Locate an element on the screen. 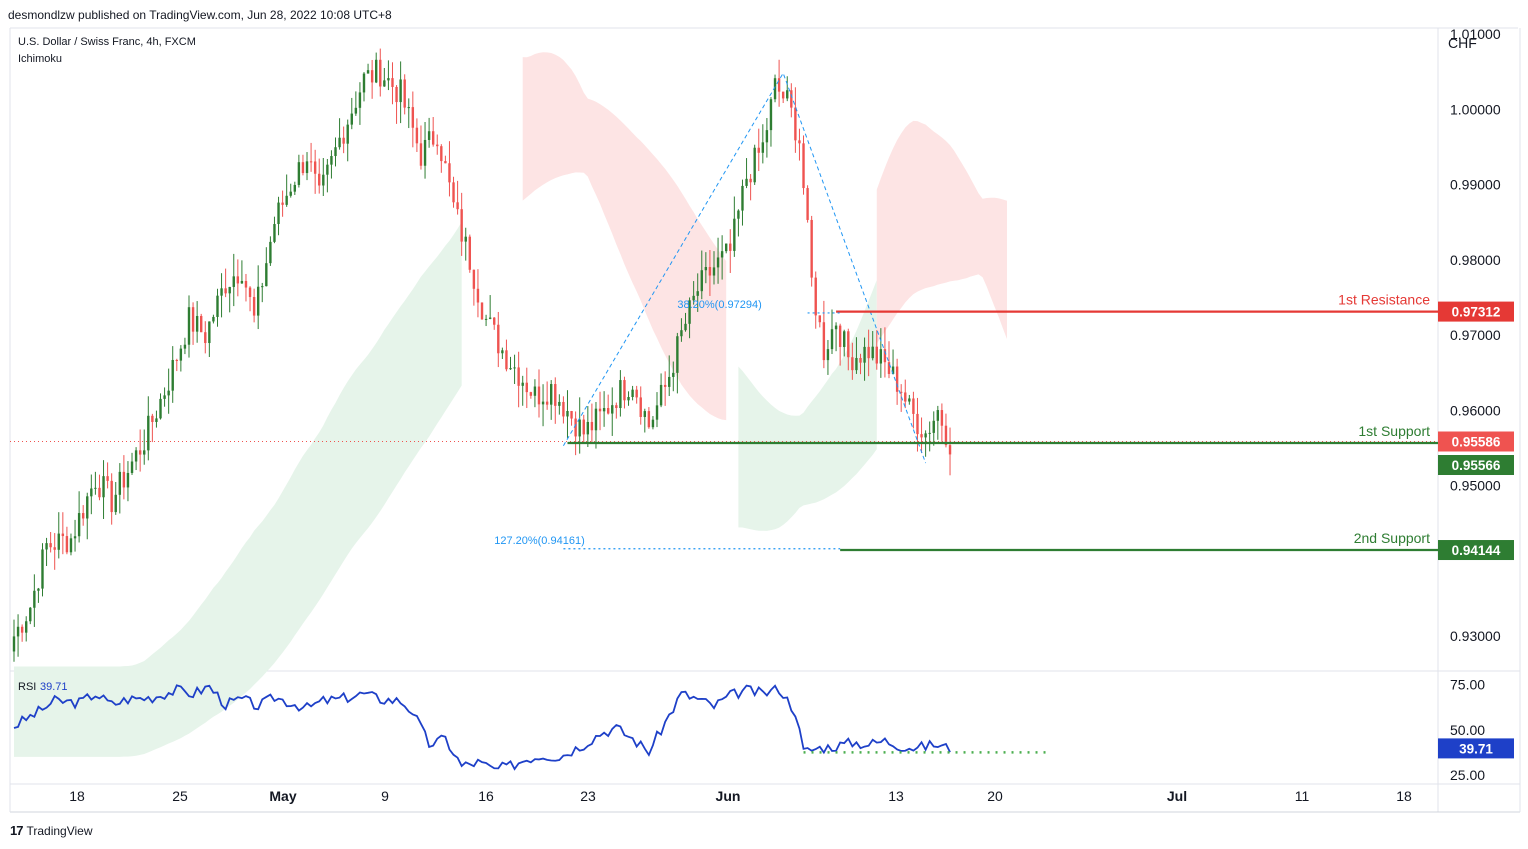 The height and width of the screenshot is (849, 1528). rsi-line is located at coordinates (482, 727).